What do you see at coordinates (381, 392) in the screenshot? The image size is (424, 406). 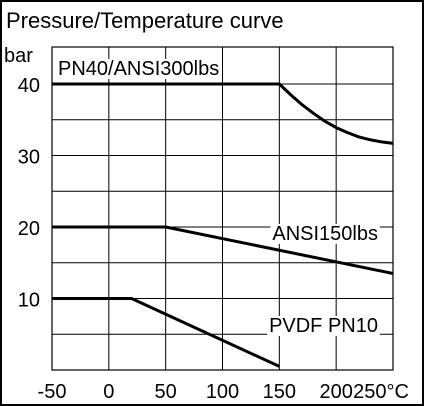 I see `x-tick-label: 250°C` at bounding box center [381, 392].